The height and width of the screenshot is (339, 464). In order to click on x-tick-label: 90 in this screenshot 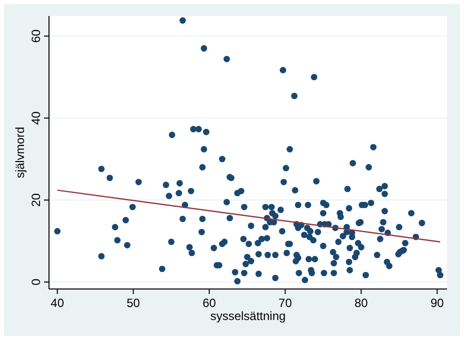, I will do `click(437, 303)`.